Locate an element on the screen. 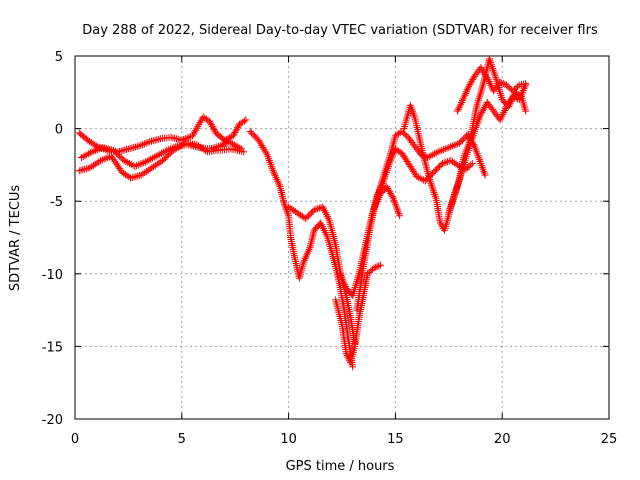 The width and height of the screenshot is (640, 480). y-tick-label: 0 is located at coordinates (59, 130).